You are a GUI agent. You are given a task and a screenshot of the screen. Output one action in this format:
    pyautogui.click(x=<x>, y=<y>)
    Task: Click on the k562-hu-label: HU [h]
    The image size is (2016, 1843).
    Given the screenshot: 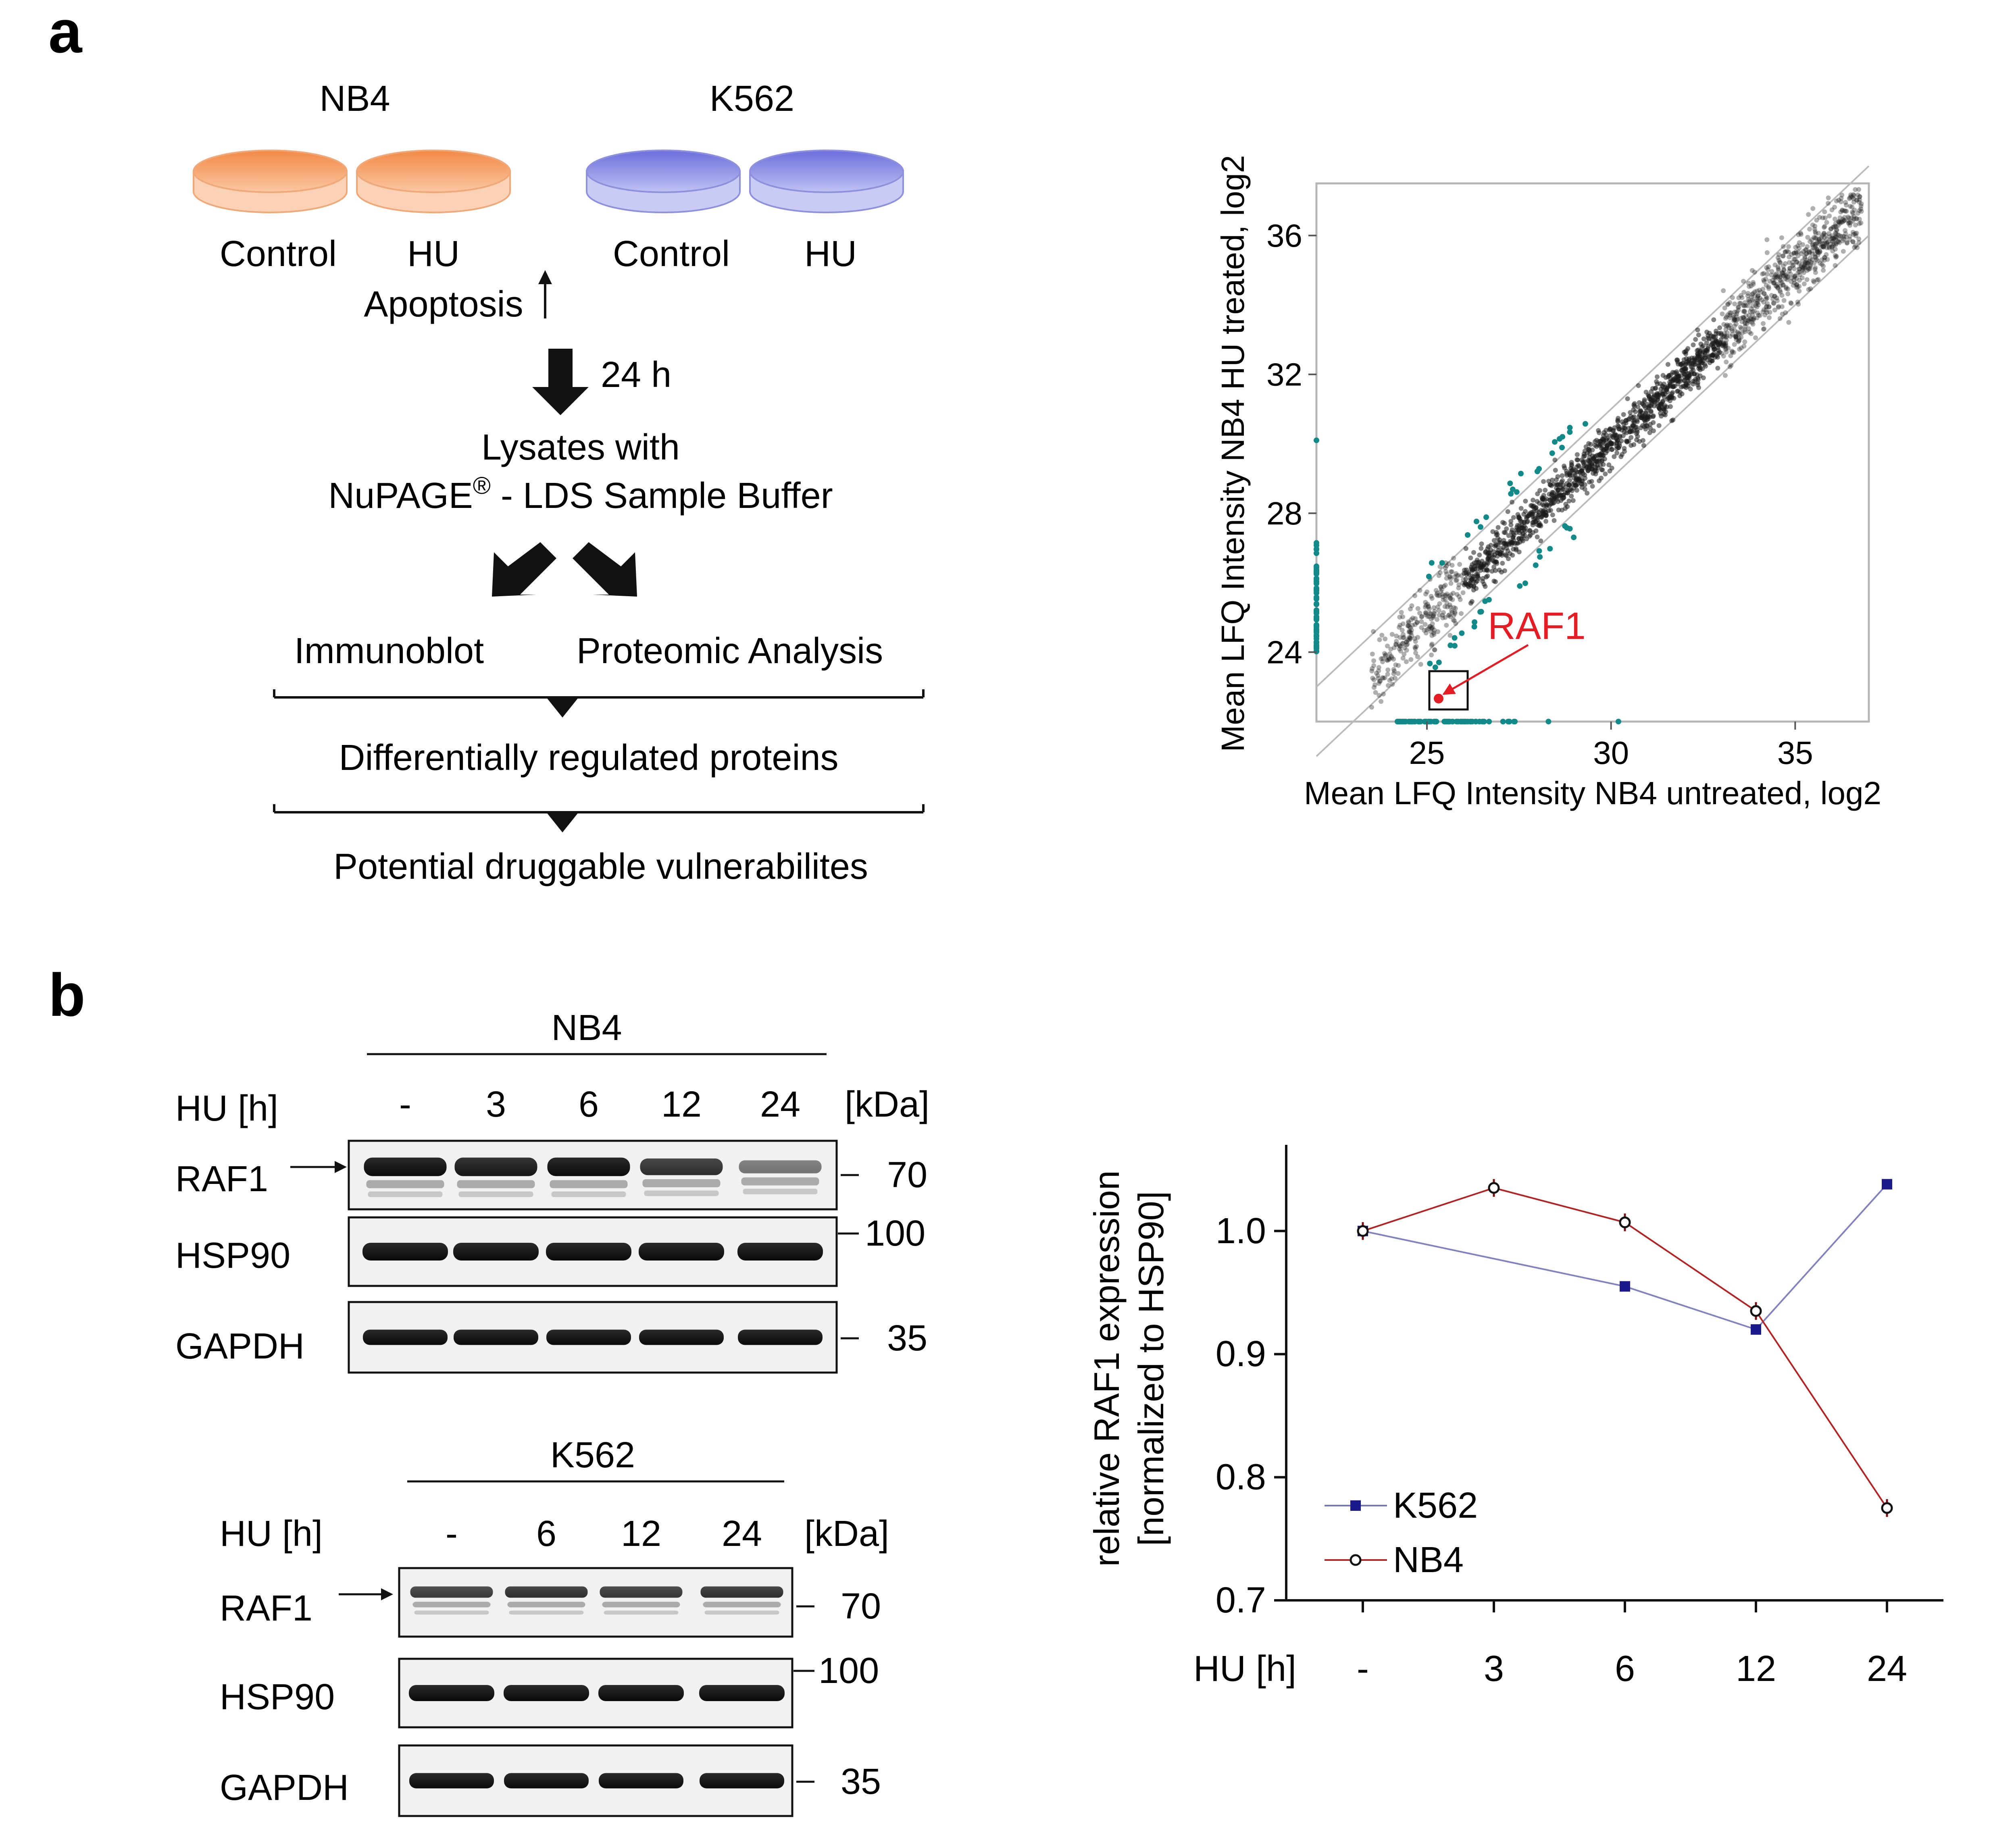 What is the action you would take?
    pyautogui.click(x=271, y=1534)
    